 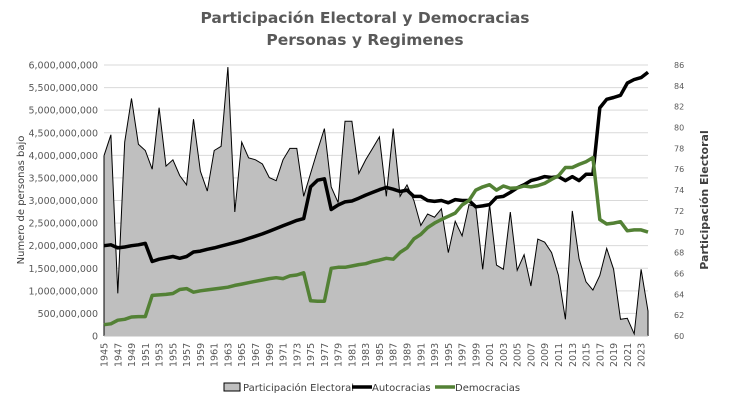 What do you see at coordinates (325, 355) in the screenshot?
I see `x-tick-label: 1977` at bounding box center [325, 355].